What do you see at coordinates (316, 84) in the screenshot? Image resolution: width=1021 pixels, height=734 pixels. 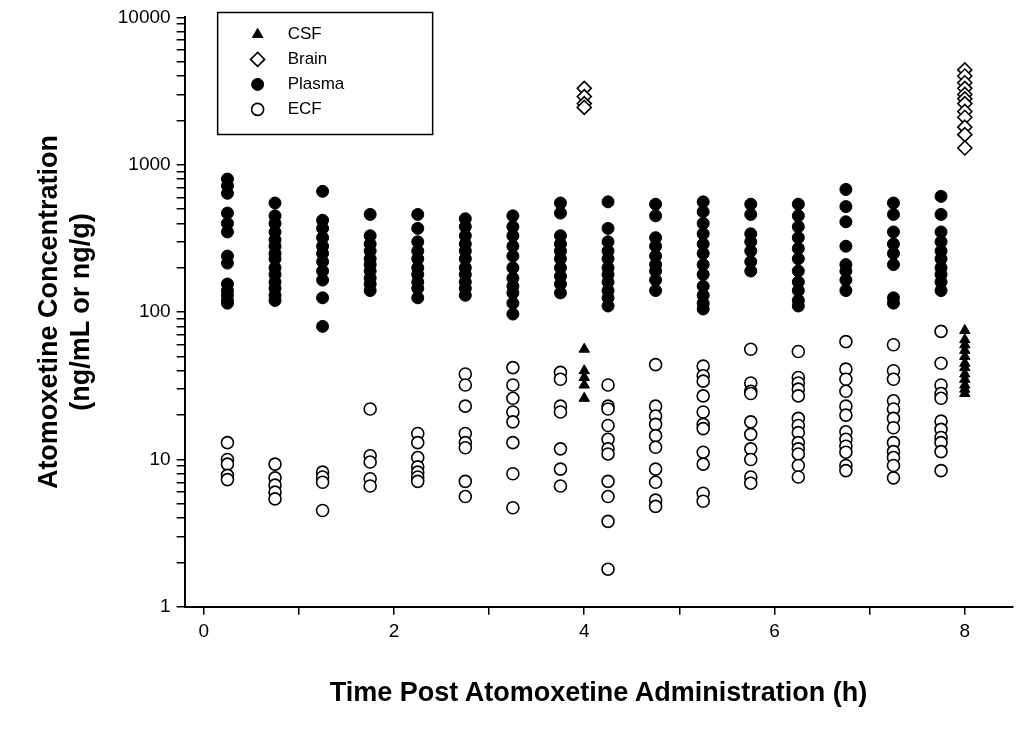 I see `legend-label: Plasma` at bounding box center [316, 84].